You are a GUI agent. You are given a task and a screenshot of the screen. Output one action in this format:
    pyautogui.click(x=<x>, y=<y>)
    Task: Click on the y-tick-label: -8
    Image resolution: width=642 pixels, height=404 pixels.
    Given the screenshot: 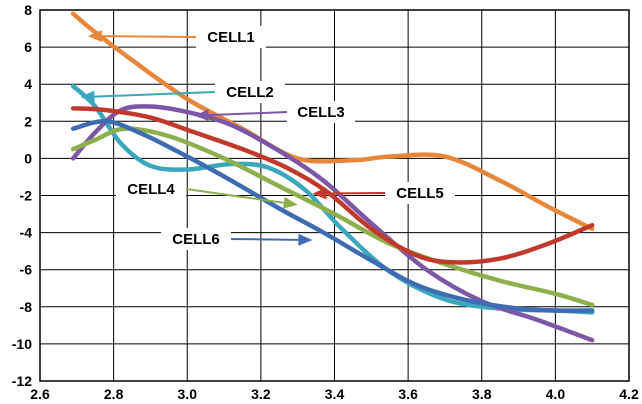 What is the action you would take?
    pyautogui.click(x=26, y=307)
    